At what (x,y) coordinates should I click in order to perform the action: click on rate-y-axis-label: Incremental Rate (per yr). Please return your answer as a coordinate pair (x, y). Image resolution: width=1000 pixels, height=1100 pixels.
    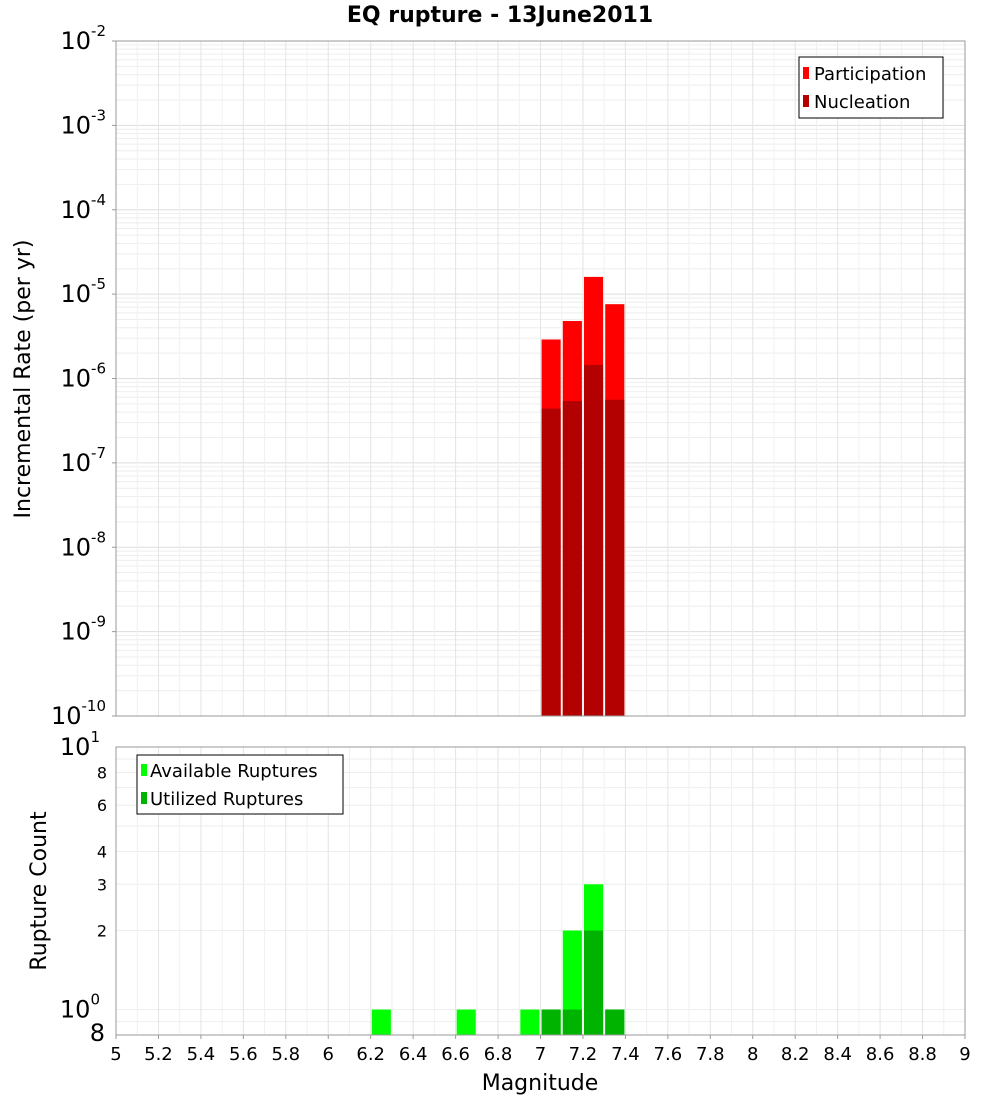
    Looking at the image, I should click on (23, 379).